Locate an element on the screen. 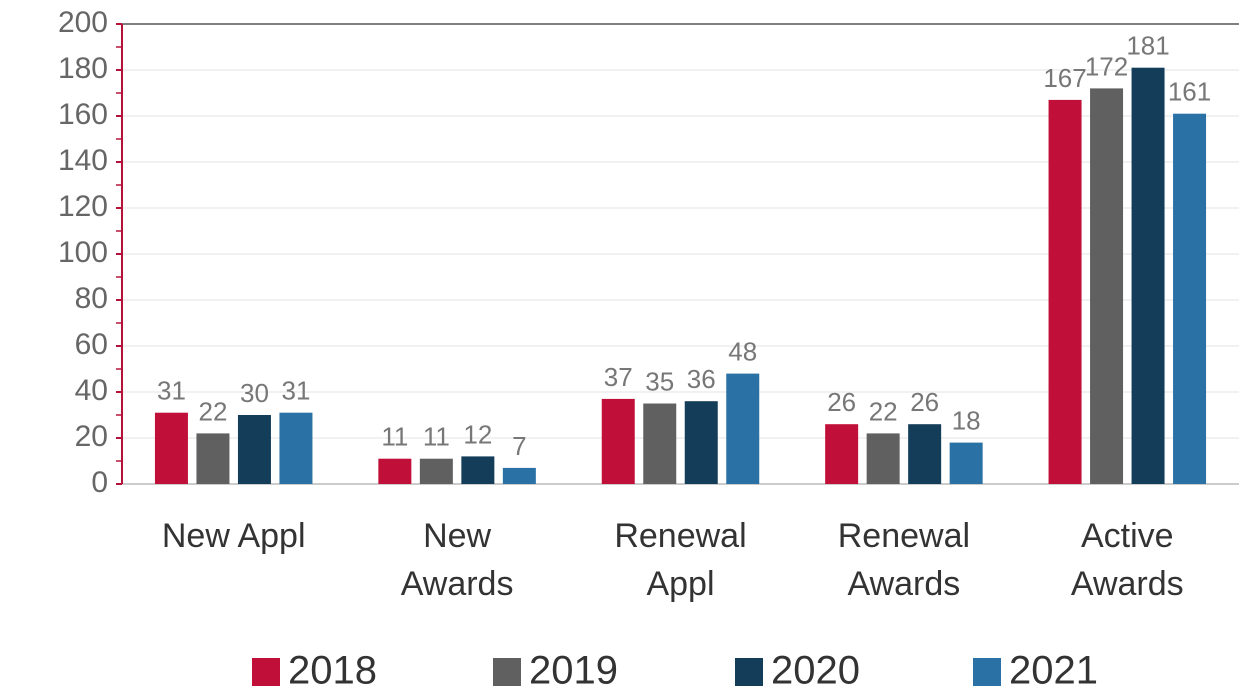 The image size is (1239, 694). y-tick-label: 0 is located at coordinates (99, 482).